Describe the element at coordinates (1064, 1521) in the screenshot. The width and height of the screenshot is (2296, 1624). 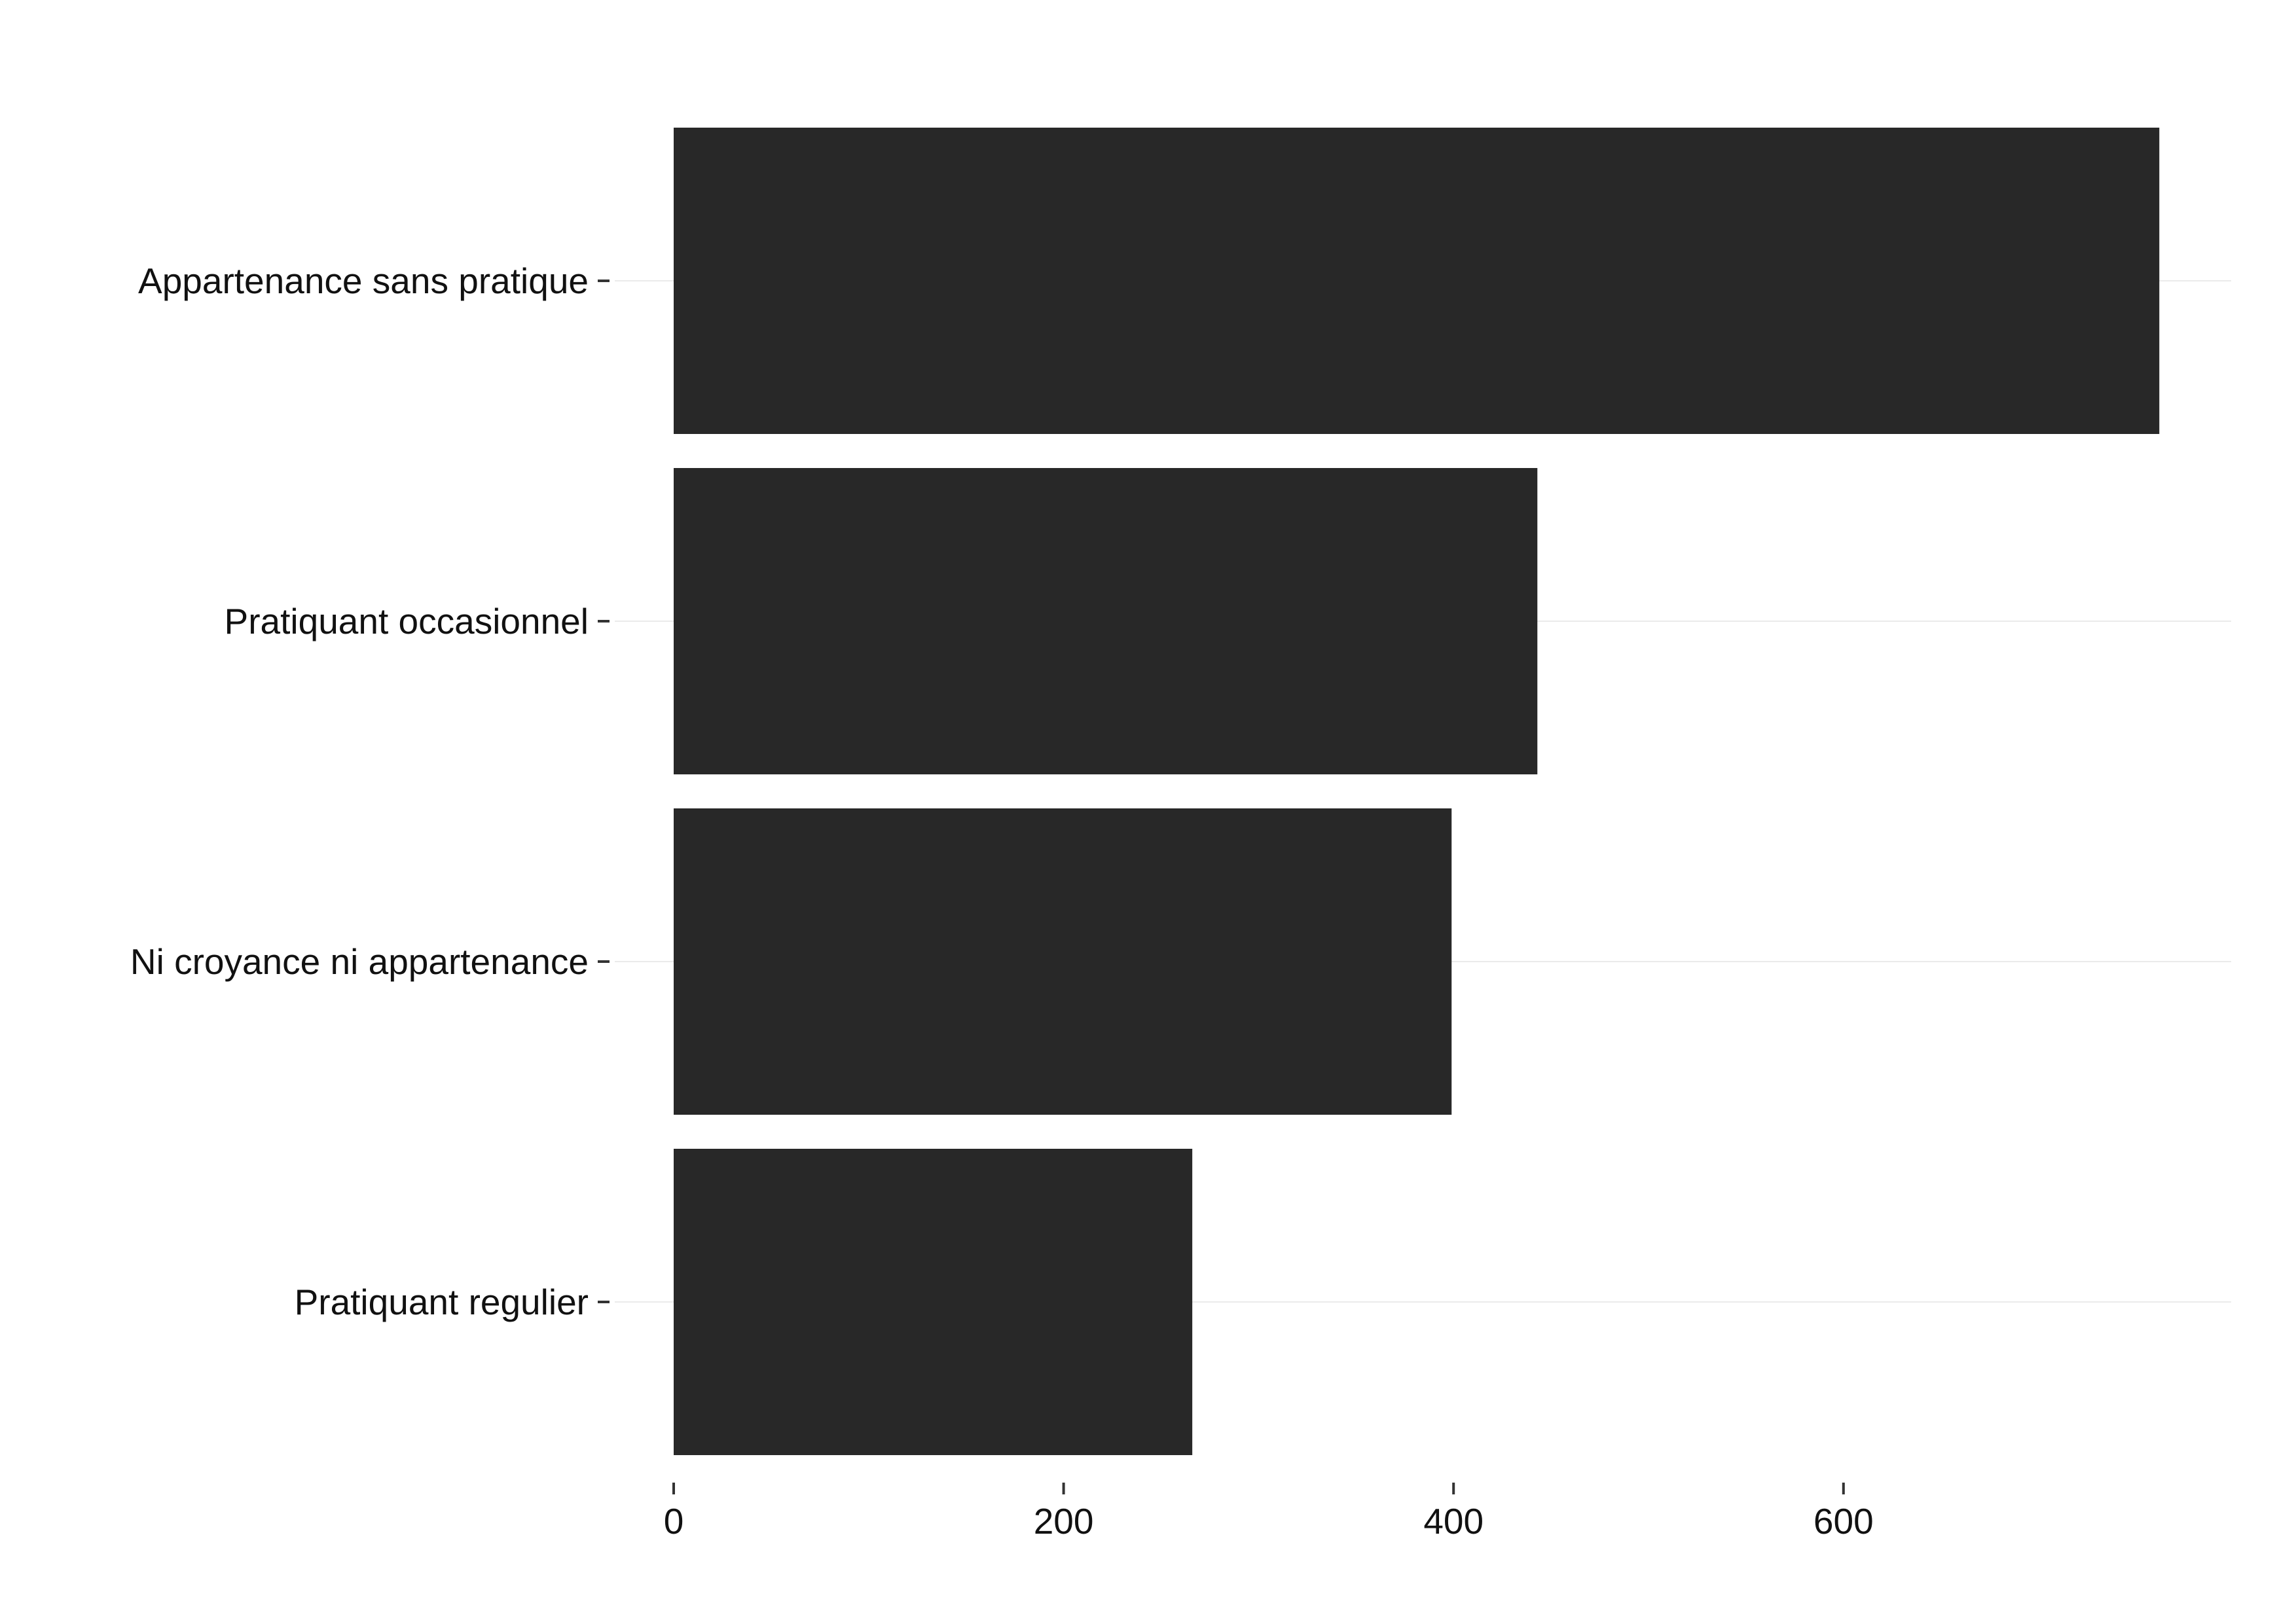
I see `x-tick-label: 200` at that location.